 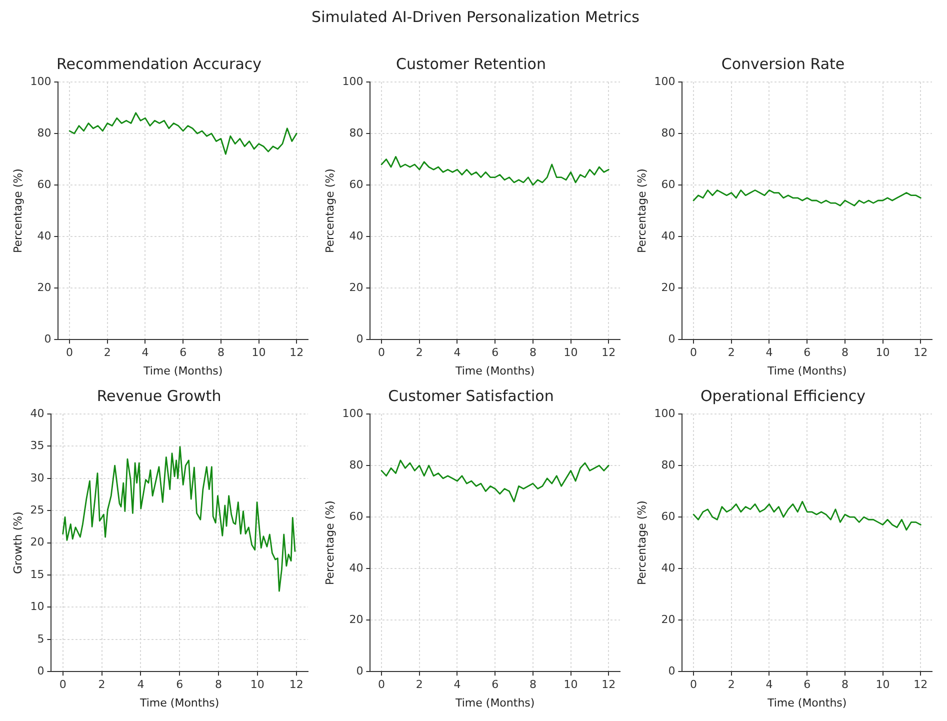 What do you see at coordinates (783, 63) in the screenshot?
I see `chart-title: Conversion Rate` at bounding box center [783, 63].